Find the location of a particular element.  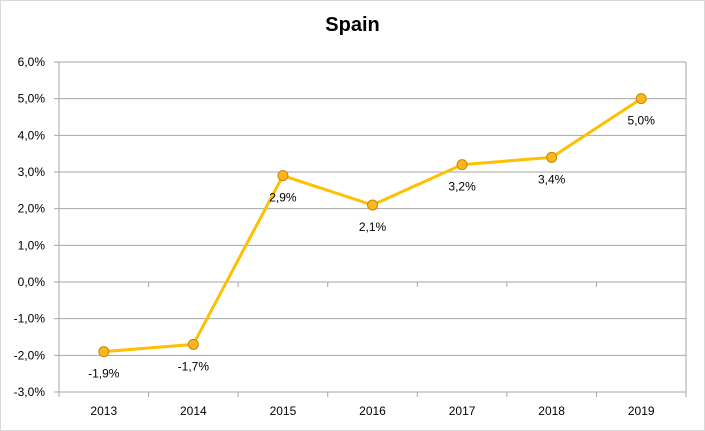

data-label: -1,9% is located at coordinates (104, 374).